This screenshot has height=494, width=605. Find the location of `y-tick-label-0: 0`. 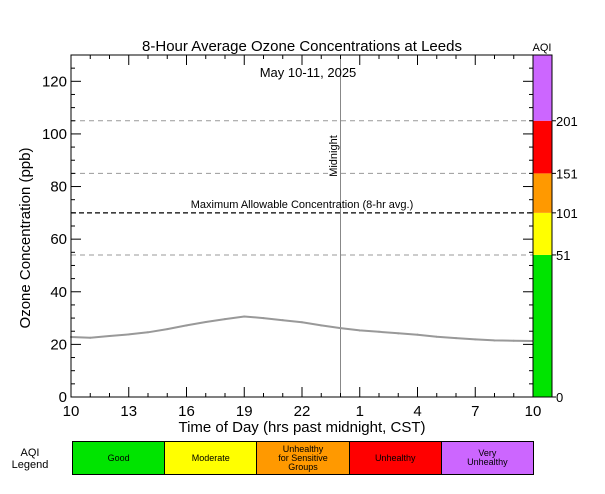

y-tick-label-0: 0 is located at coordinates (63, 397).